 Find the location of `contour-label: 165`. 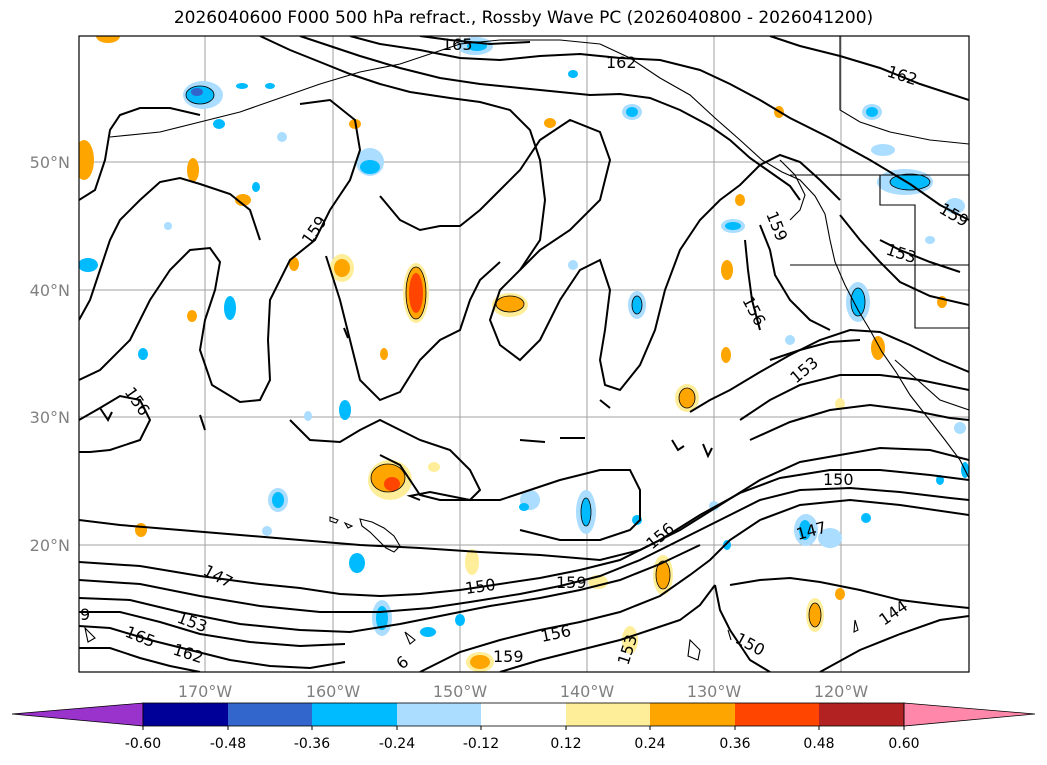

contour-label: 165 is located at coordinates (457, 44).